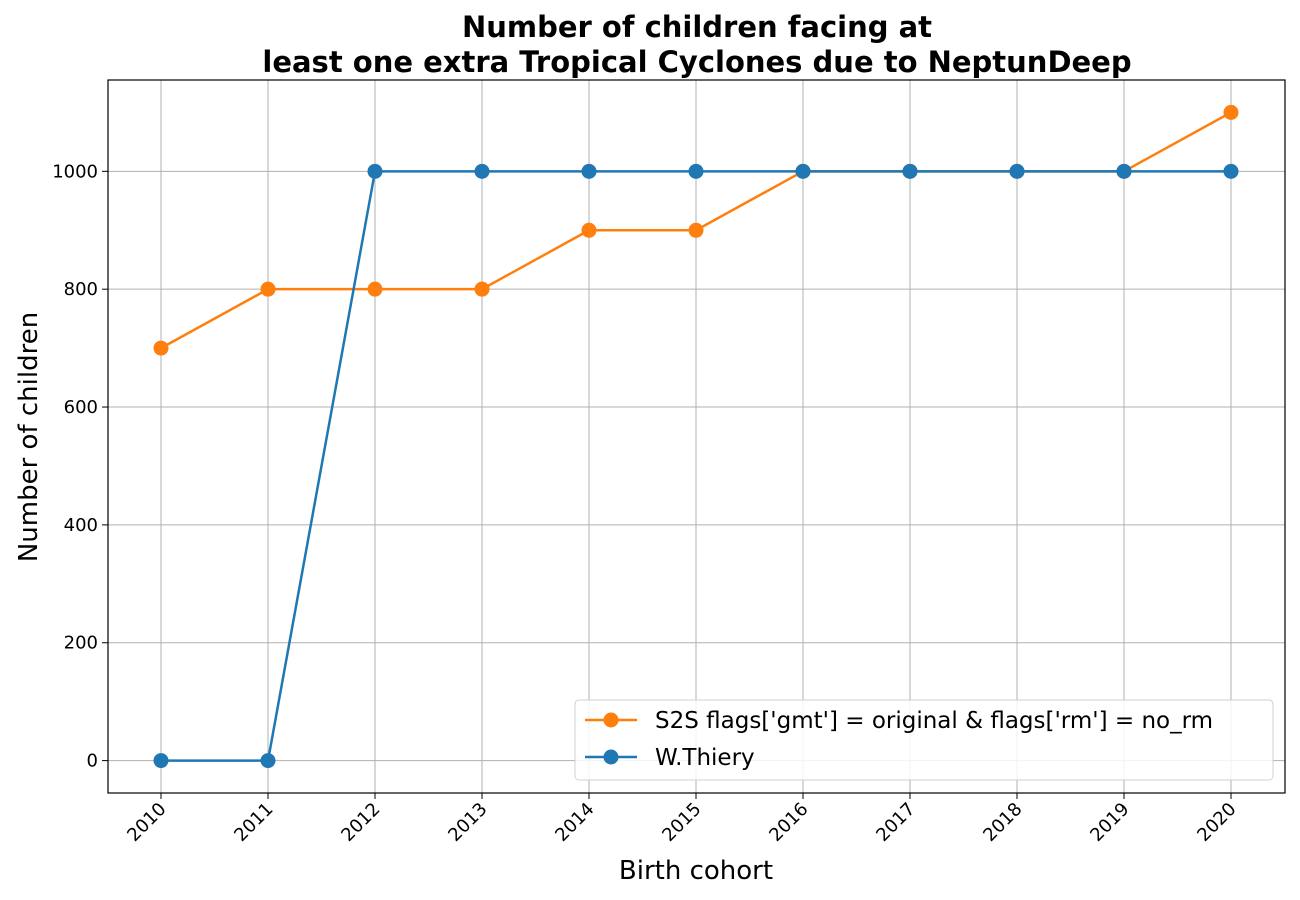  I want to click on y-tick-label: 600, so click(81, 407).